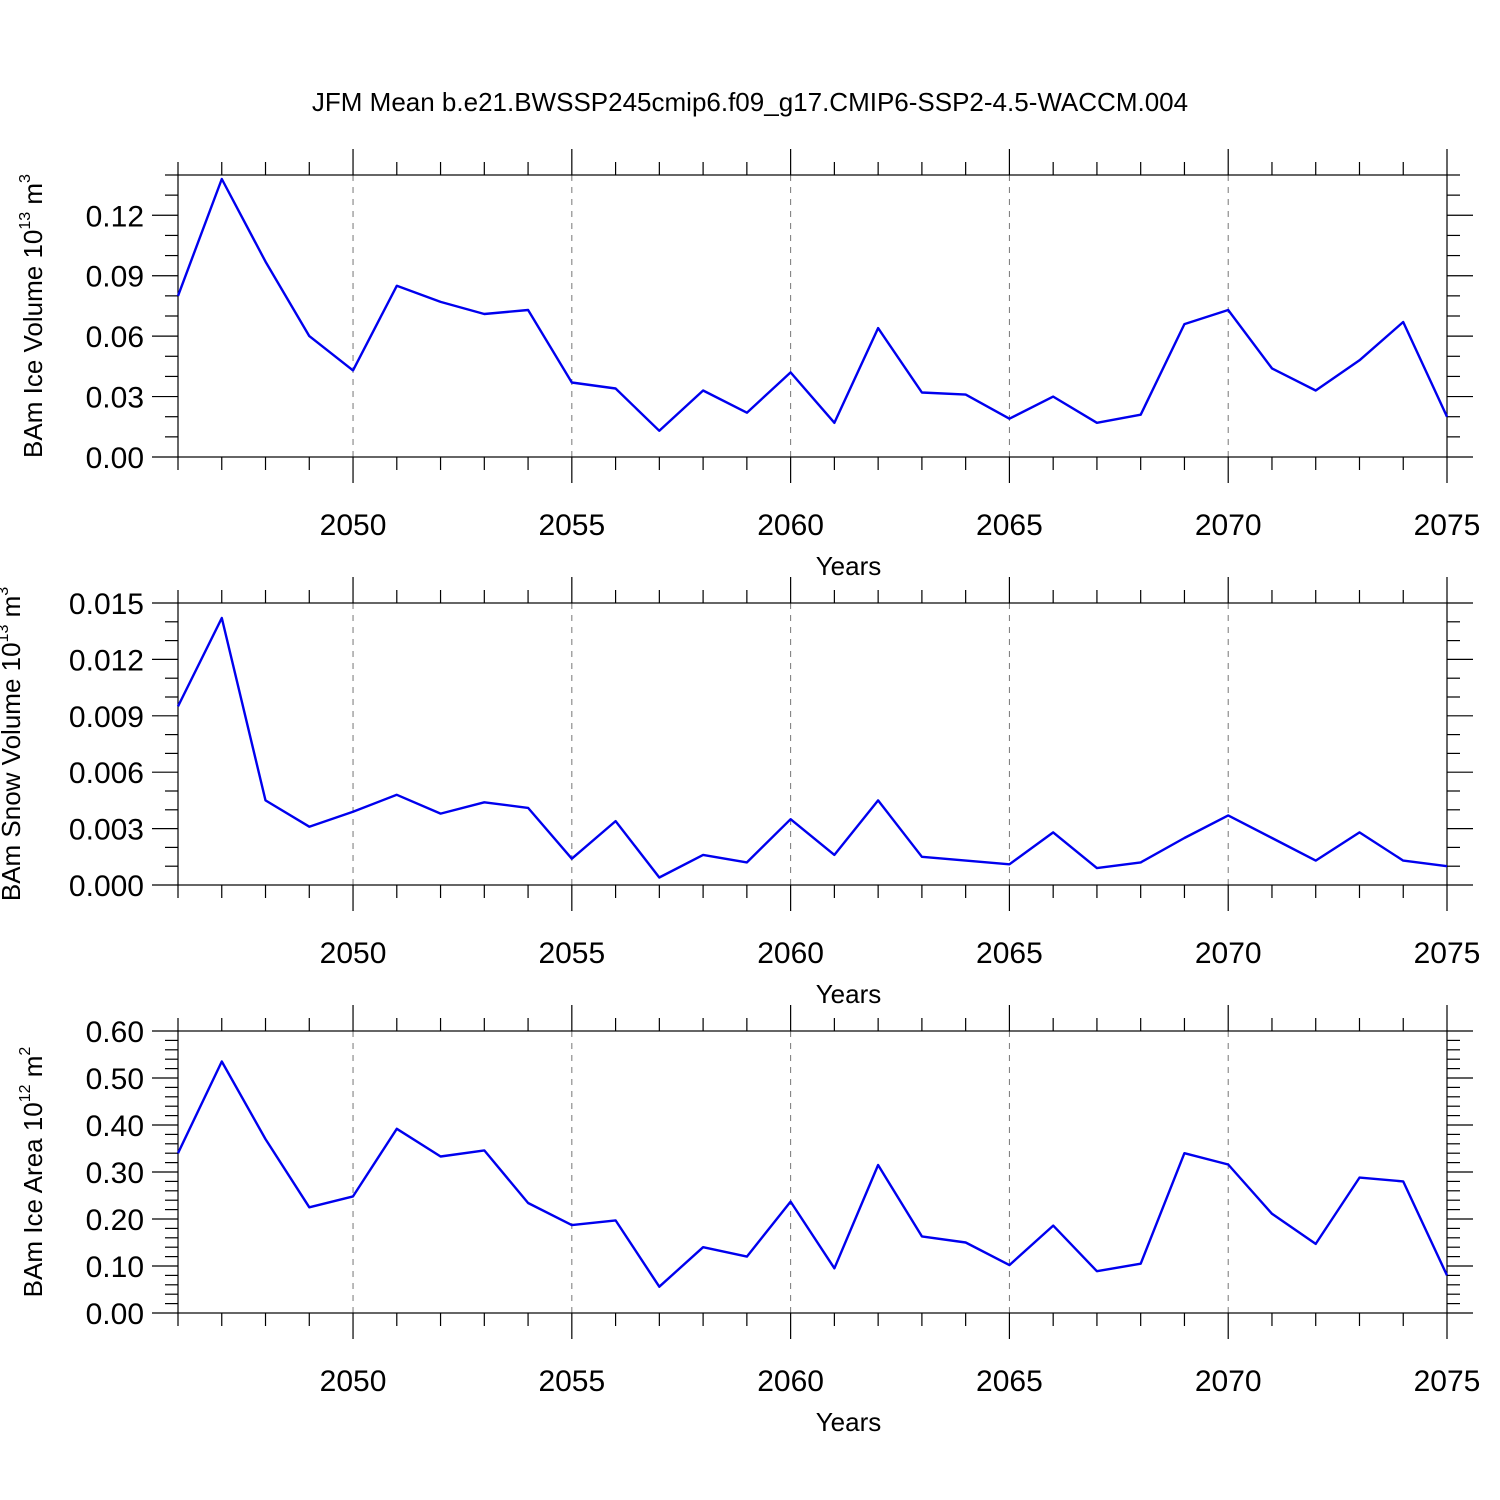  What do you see at coordinates (115, 398) in the screenshot?
I see `y-tick-label: 0.03` at bounding box center [115, 398].